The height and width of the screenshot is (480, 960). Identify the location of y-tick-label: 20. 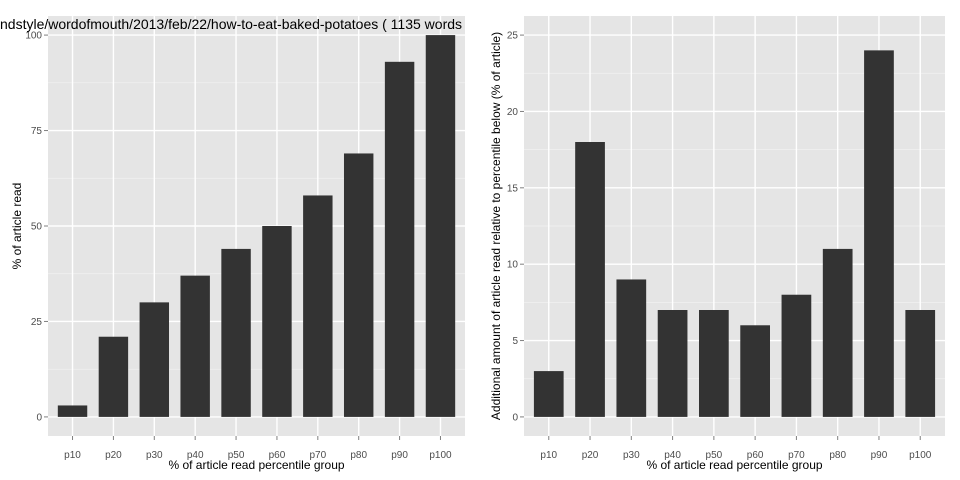
(513, 112).